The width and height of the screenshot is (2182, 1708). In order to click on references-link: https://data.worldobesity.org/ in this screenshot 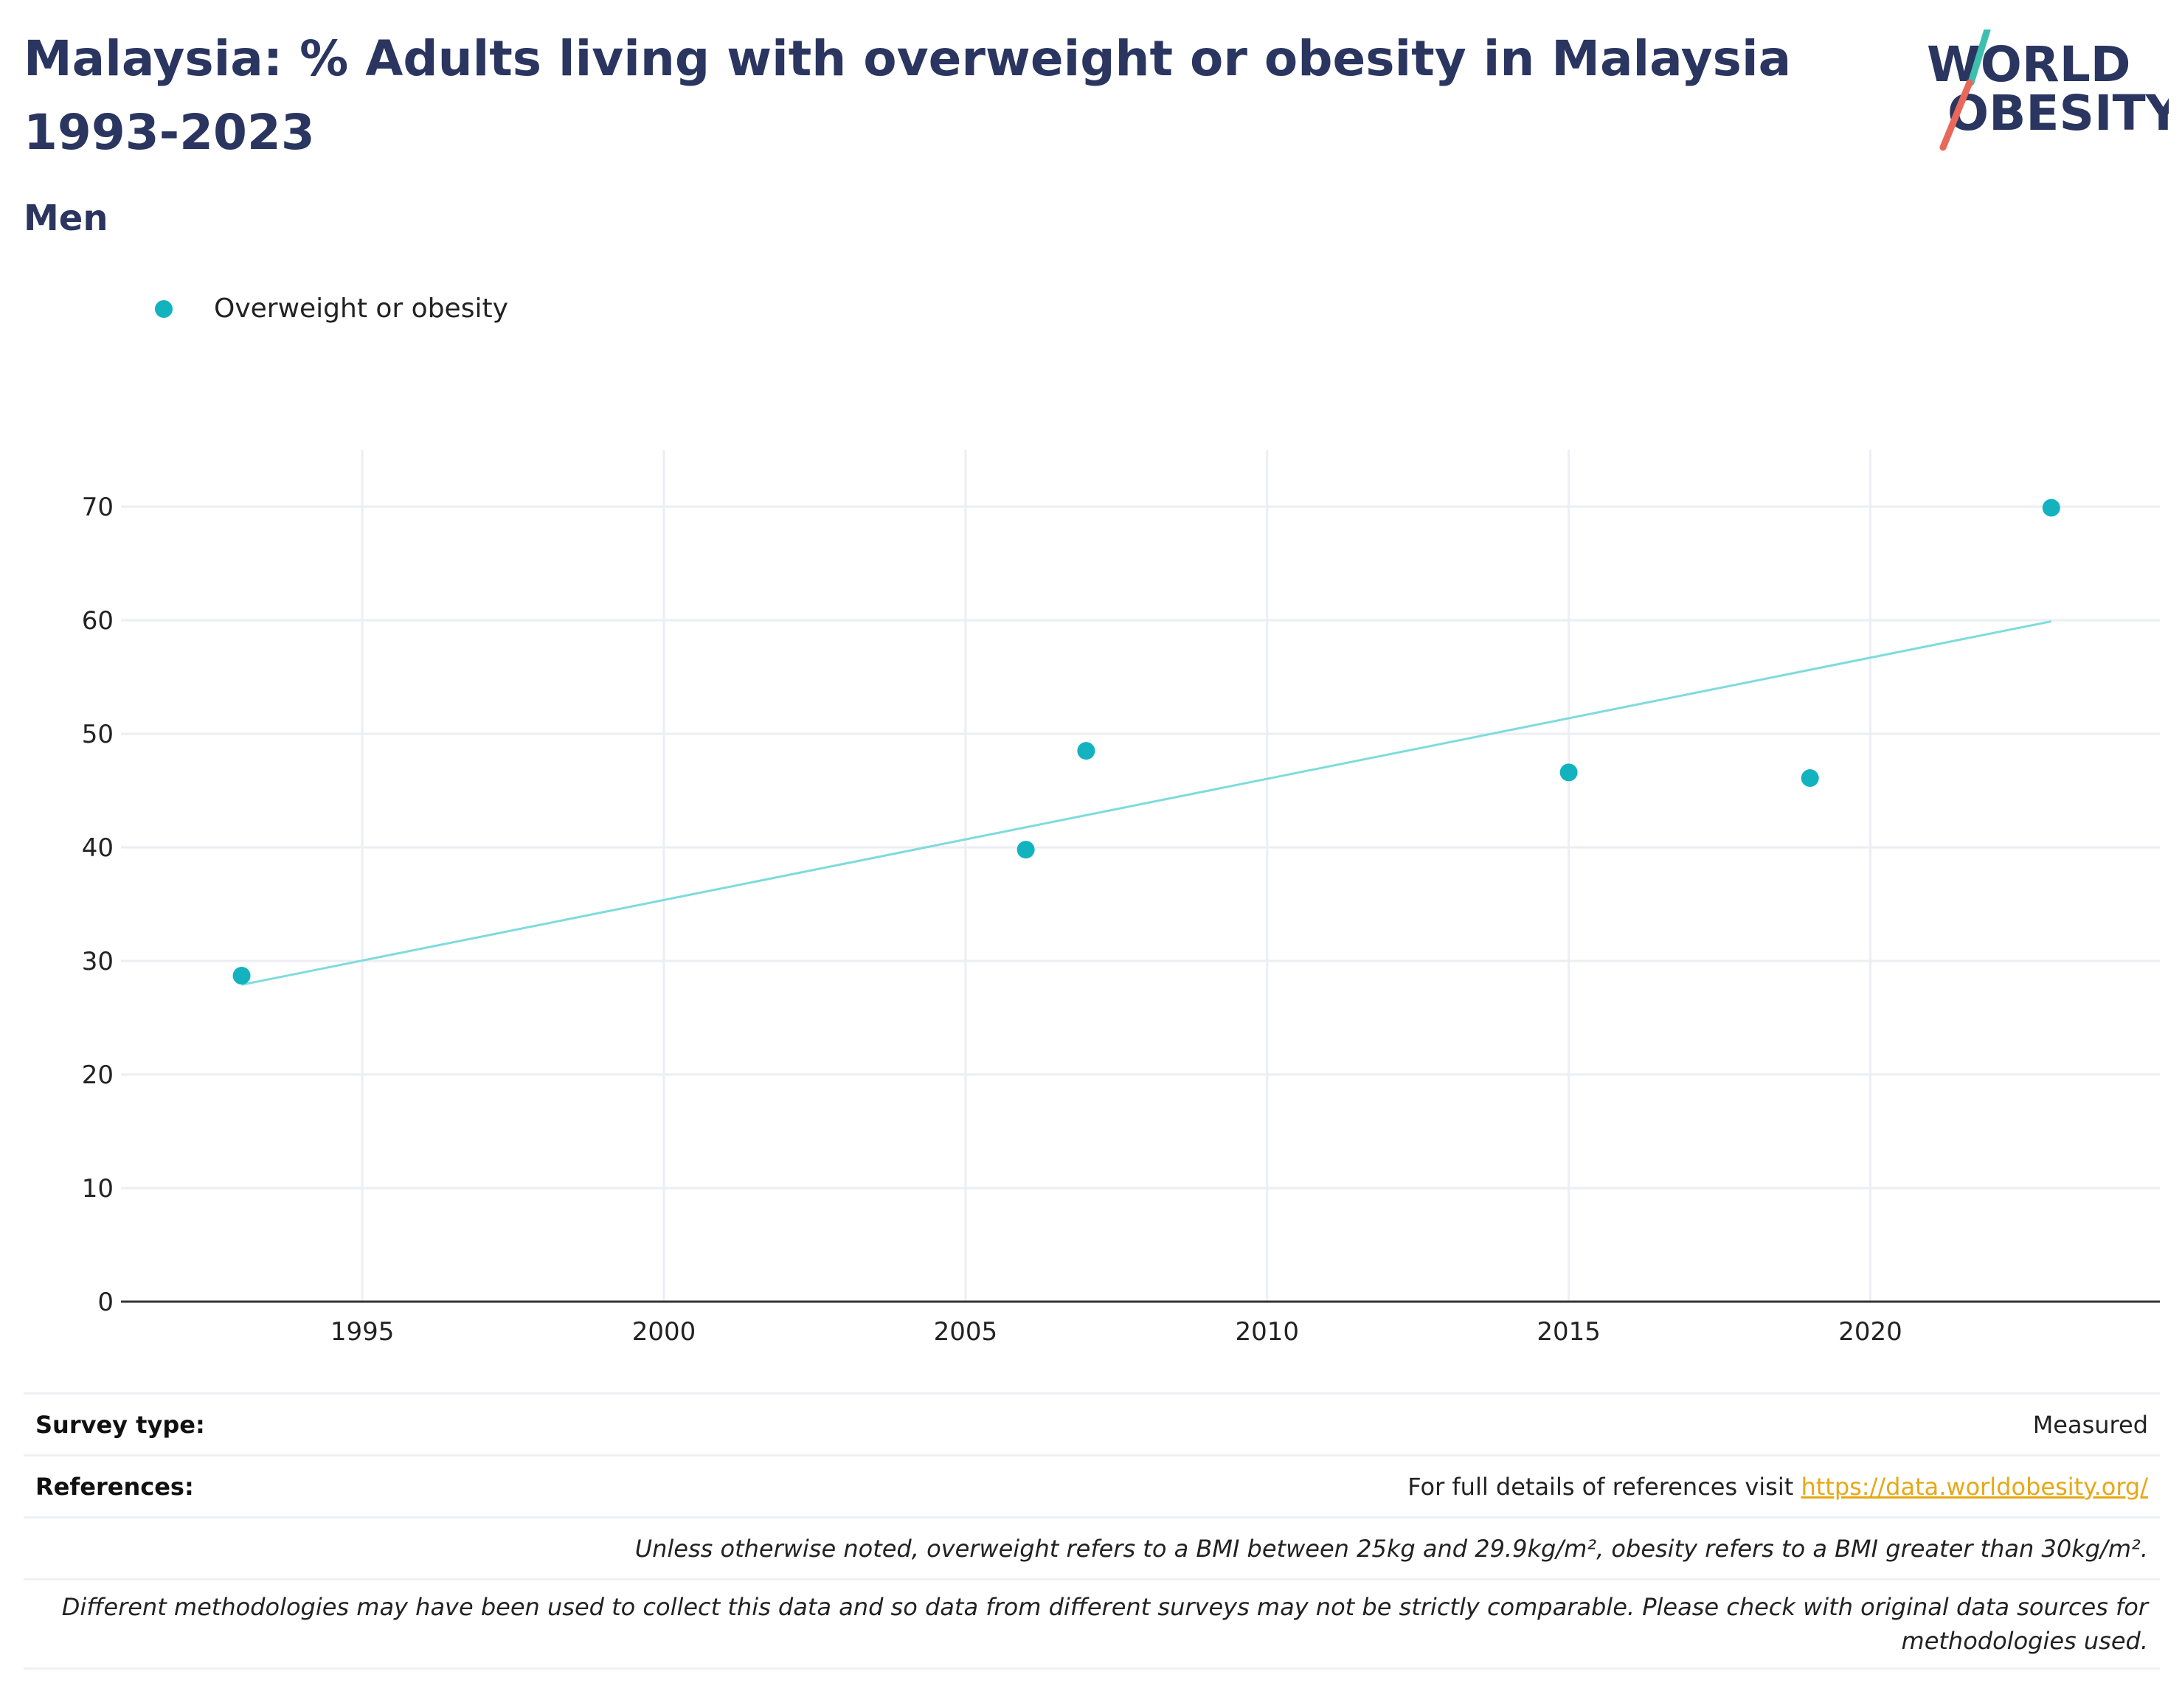, I will do `click(1974, 1486)`.